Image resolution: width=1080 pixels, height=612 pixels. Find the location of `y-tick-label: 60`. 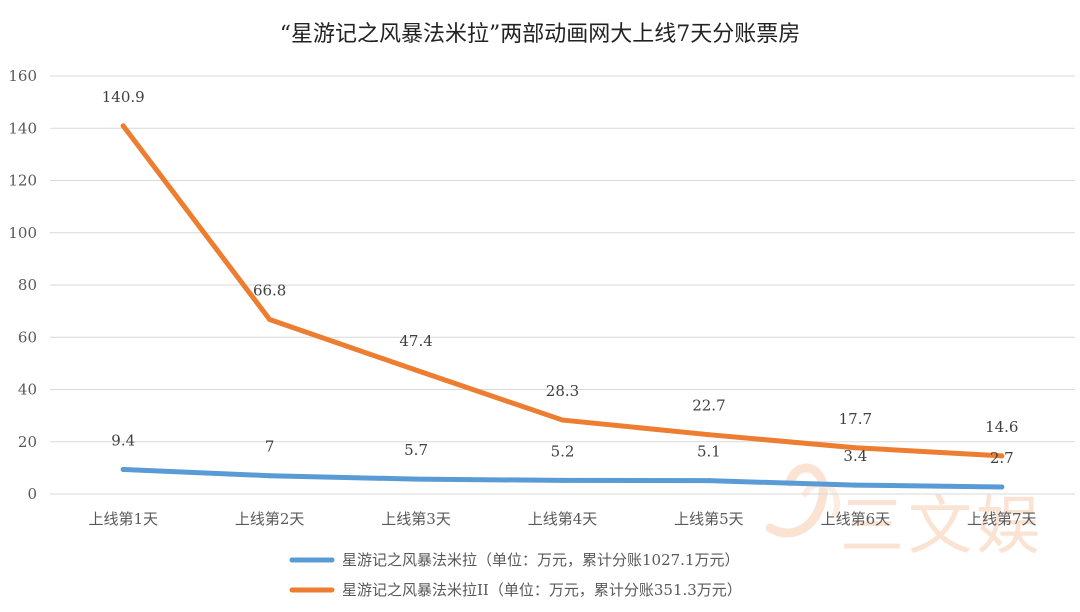

y-tick-label: 60 is located at coordinates (27, 337).